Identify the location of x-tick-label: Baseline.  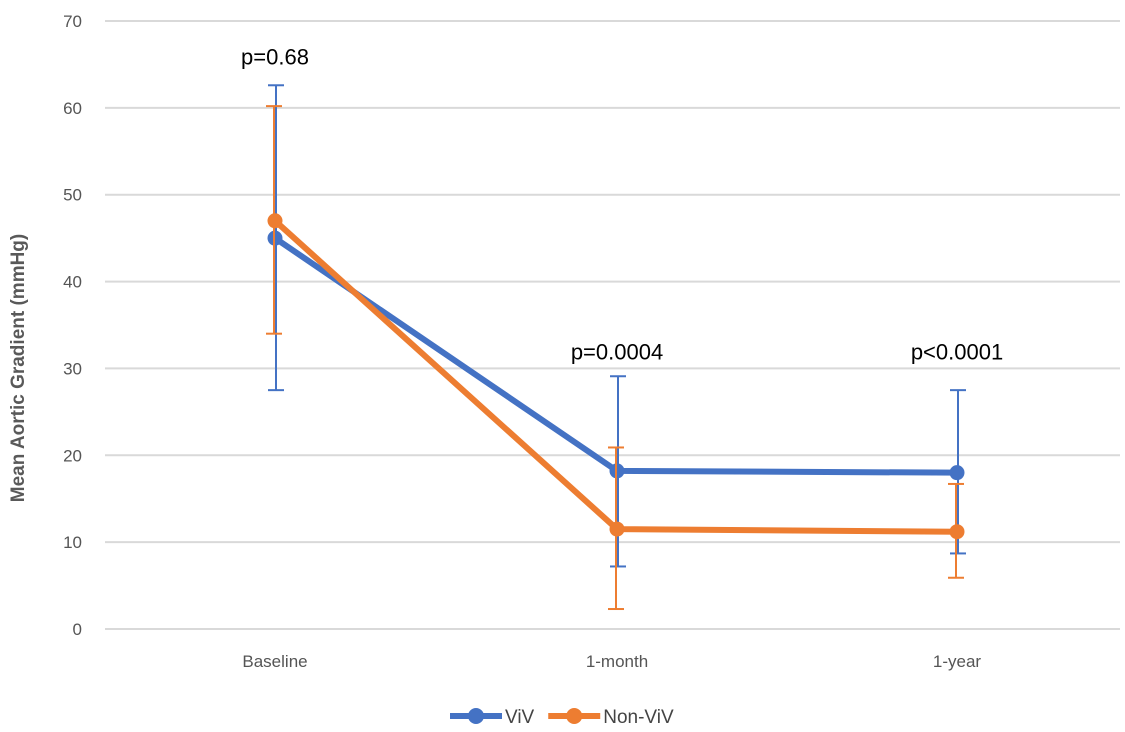
(274, 661).